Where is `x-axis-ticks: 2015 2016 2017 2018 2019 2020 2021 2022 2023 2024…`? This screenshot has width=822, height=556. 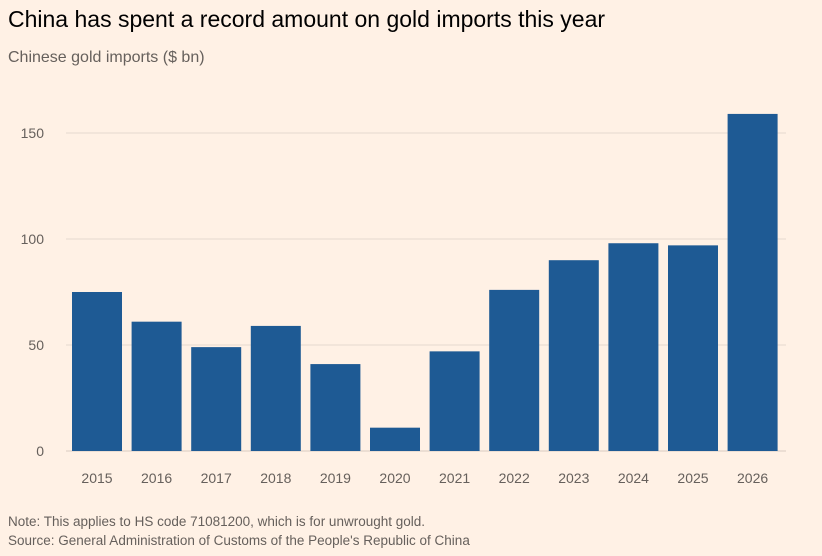 x-axis-ticks: 2015 2016 2017 2018 2019 2020 2021 2022 2023 2024… is located at coordinates (424, 478).